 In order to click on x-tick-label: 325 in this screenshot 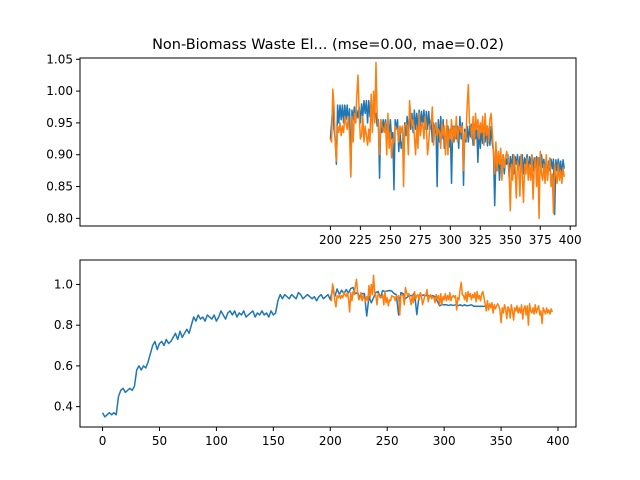, I will do `click(480, 240)`.